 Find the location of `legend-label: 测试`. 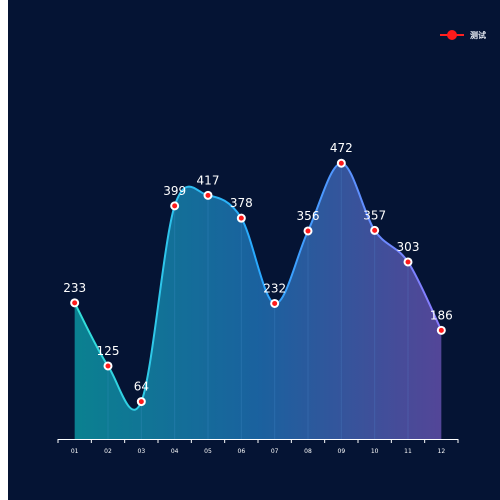

legend-label: 测试 is located at coordinates (478, 35).